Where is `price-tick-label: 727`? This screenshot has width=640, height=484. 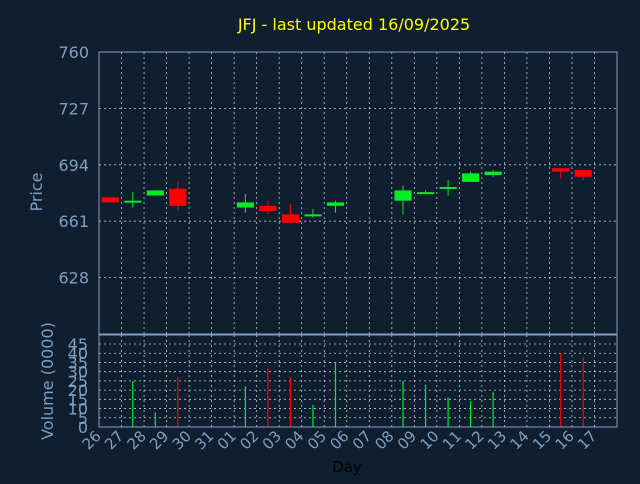
price-tick-label: 727 is located at coordinates (73, 108).